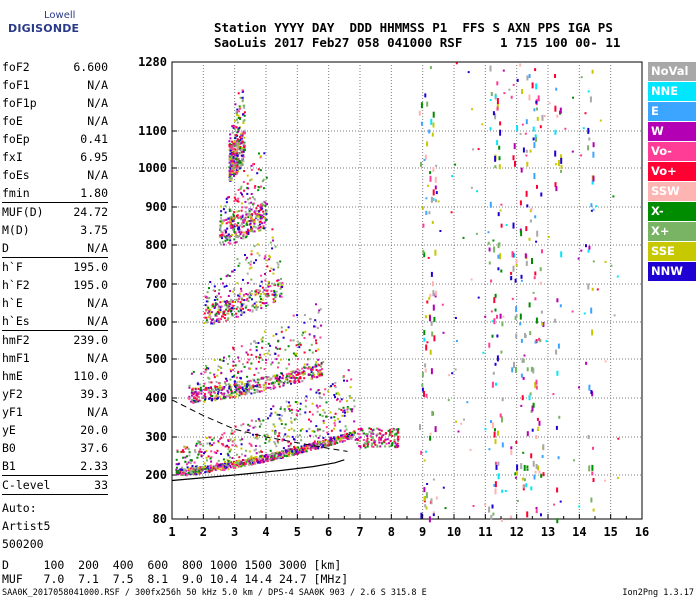  I want to click on param-value: N/A, so click(97, 412).